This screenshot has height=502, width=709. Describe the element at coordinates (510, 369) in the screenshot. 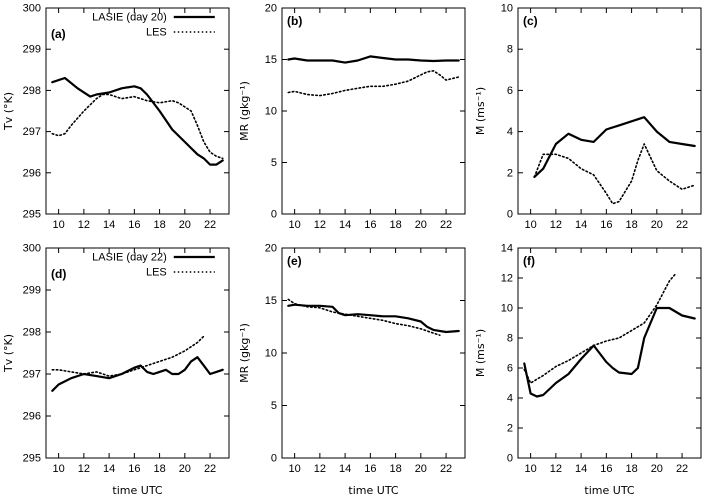

I see `y-tick-label: 6` at that location.